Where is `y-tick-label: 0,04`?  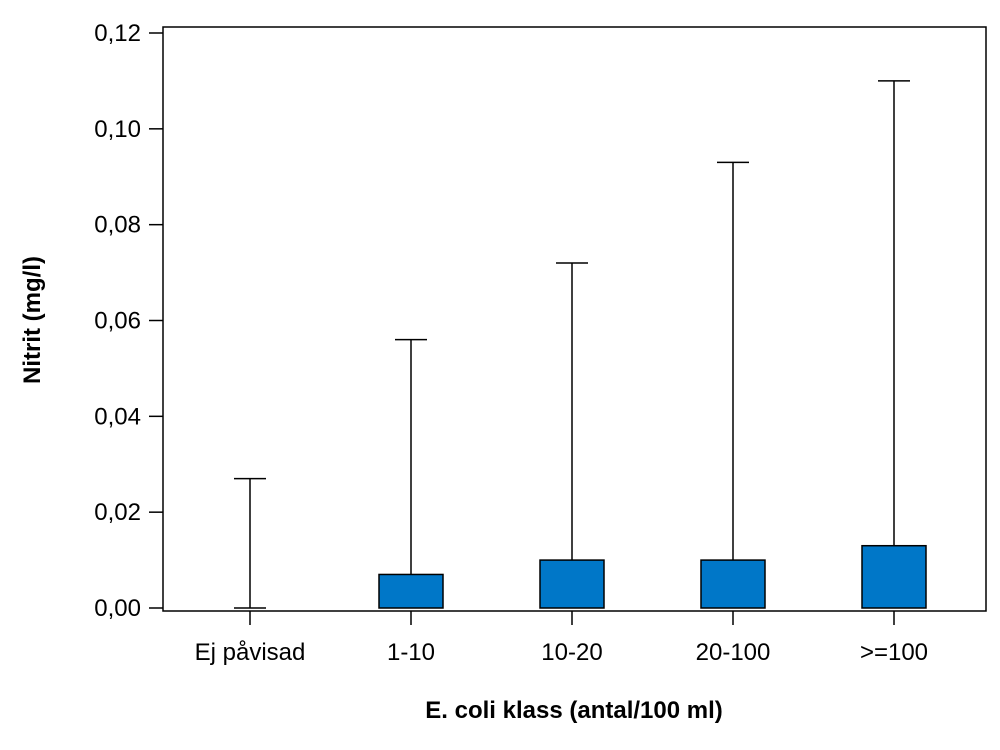
y-tick-label: 0,04 is located at coordinates (117, 416).